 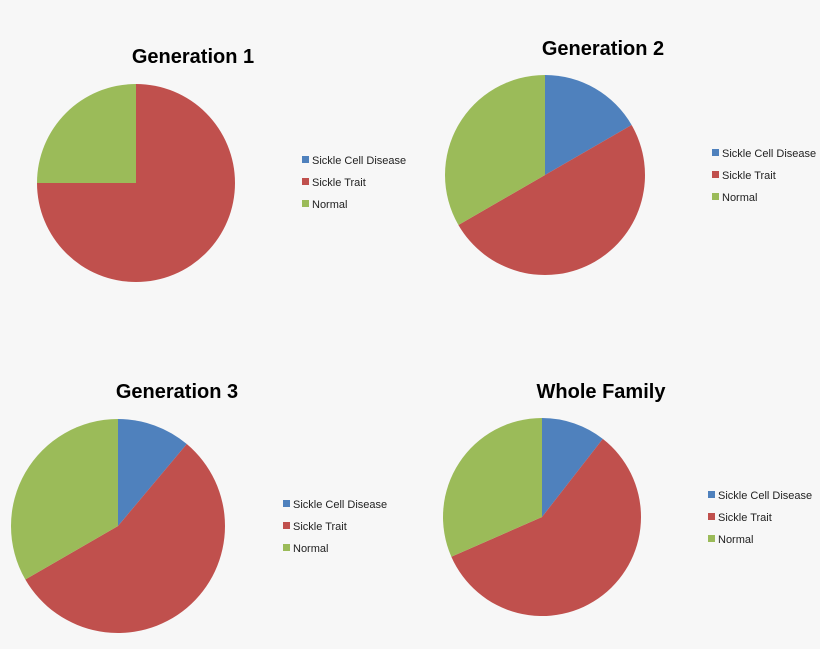 I want to click on chart-title: Generation 2, so click(x=603, y=49).